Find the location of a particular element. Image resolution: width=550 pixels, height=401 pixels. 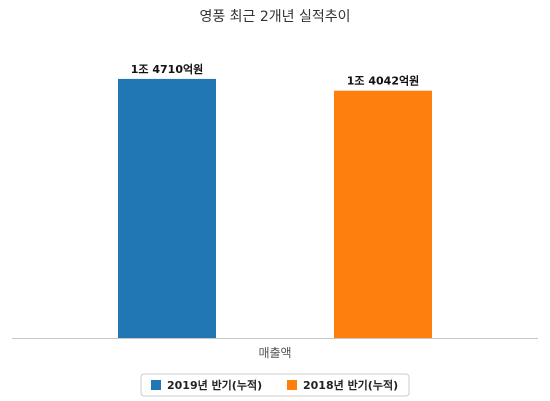

legend-label-2: 2018년 반기(누적) is located at coordinates (350, 385).